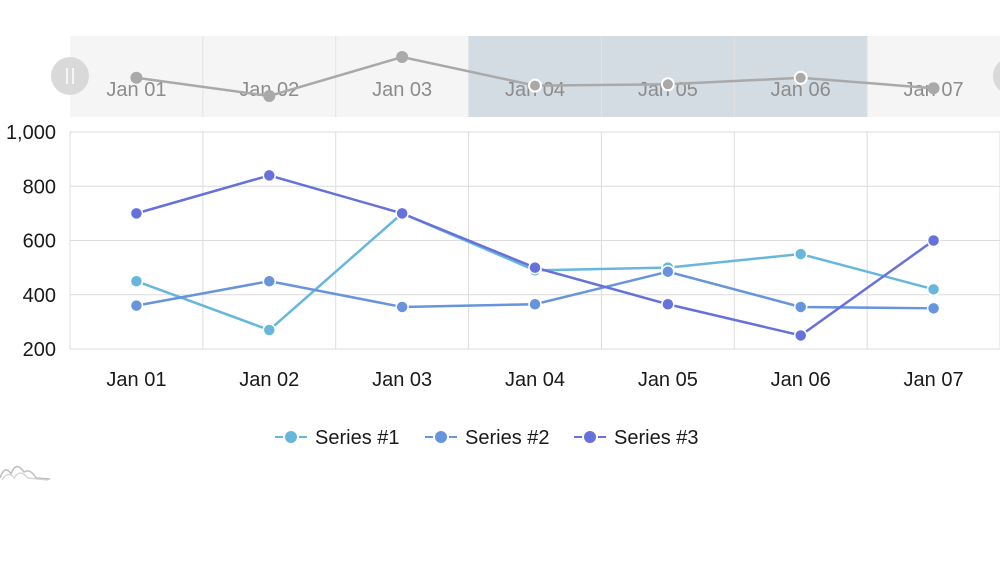 Image resolution: width=1000 pixels, height=562 pixels. I want to click on legend: Series #1 Series #2 Series #3, so click(487, 438).